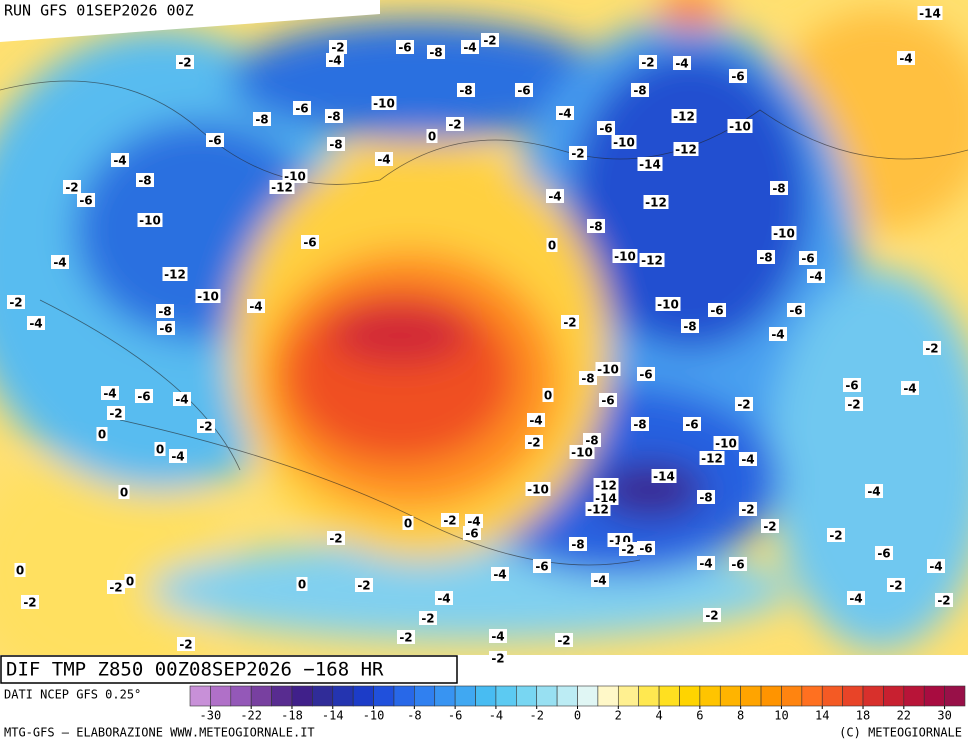  What do you see at coordinates (229, 669) in the screenshot?
I see `title-box` at bounding box center [229, 669].